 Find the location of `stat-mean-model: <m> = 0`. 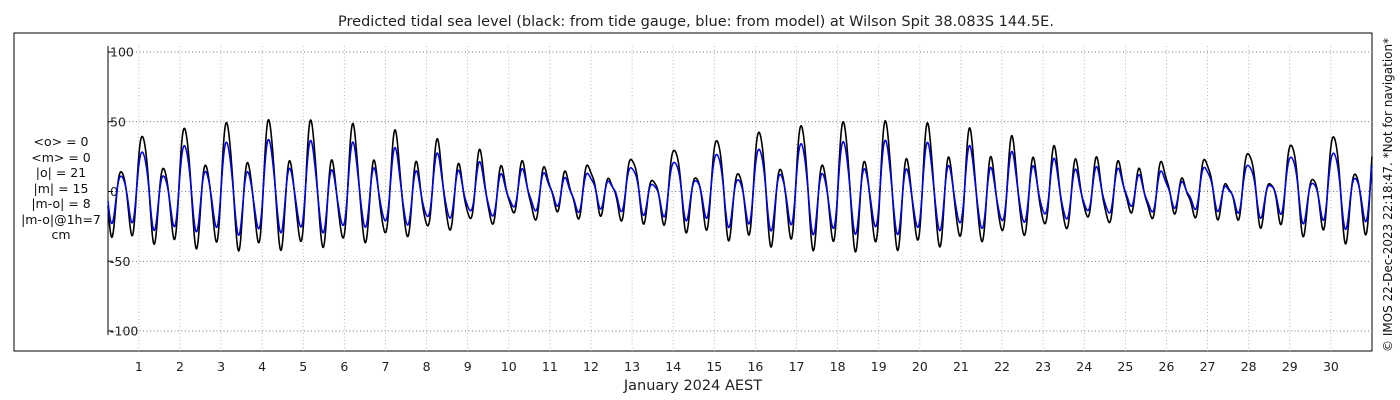

stat-mean-model: <m> = 0 is located at coordinates (61, 157).